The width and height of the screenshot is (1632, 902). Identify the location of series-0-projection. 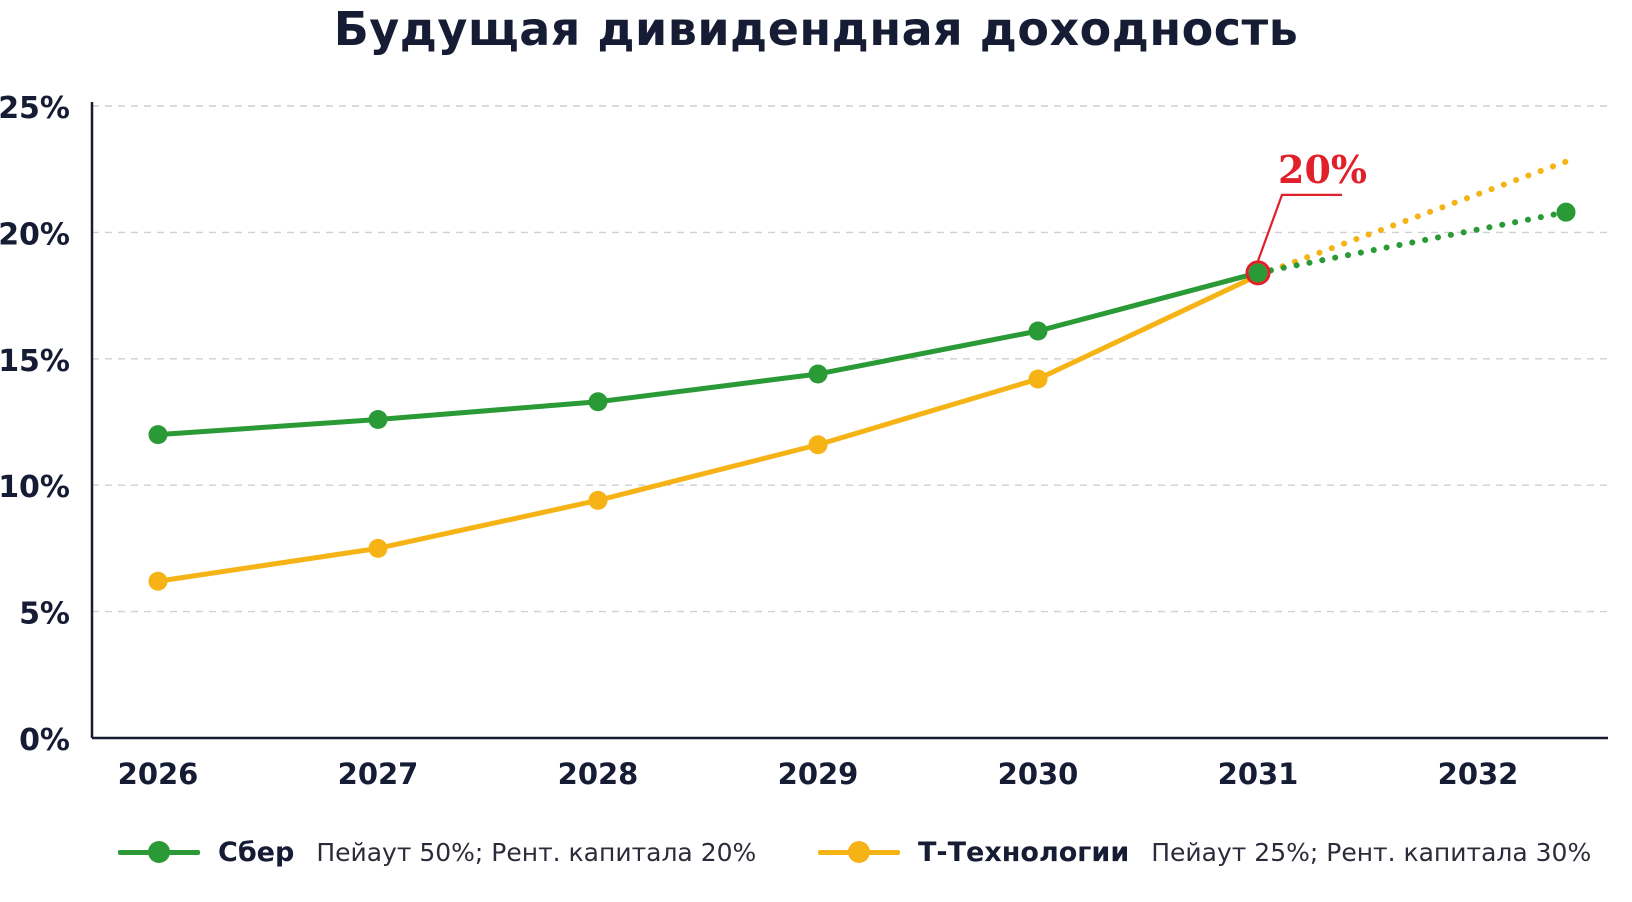
(1412, 242).